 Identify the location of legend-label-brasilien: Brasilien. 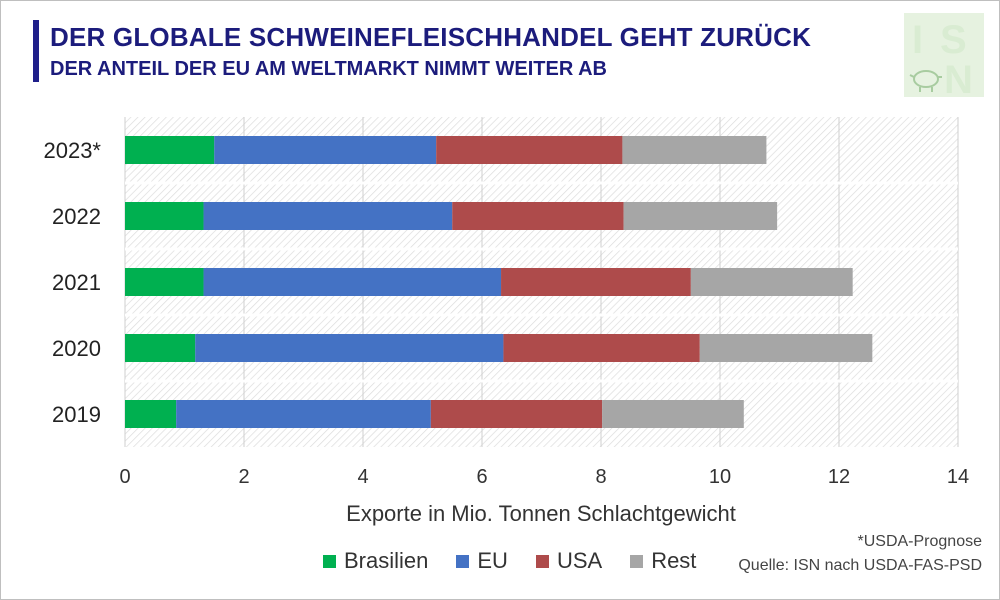
(386, 560).